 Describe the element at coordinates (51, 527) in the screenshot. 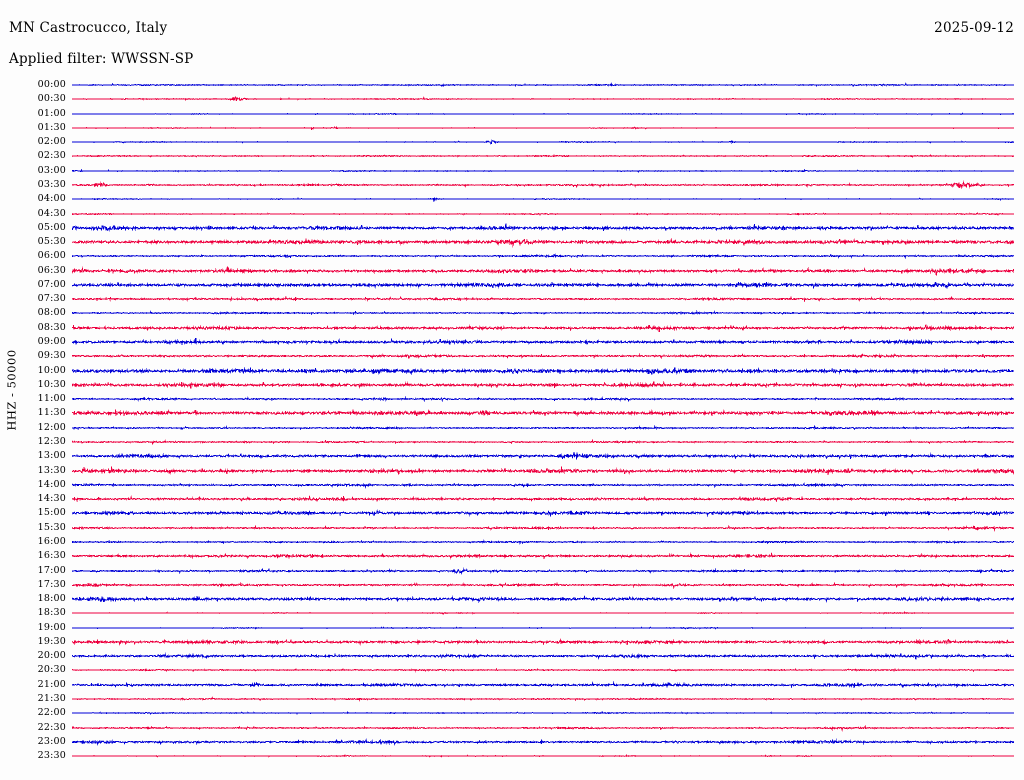

I see `time-tick-label: 15:30` at that location.